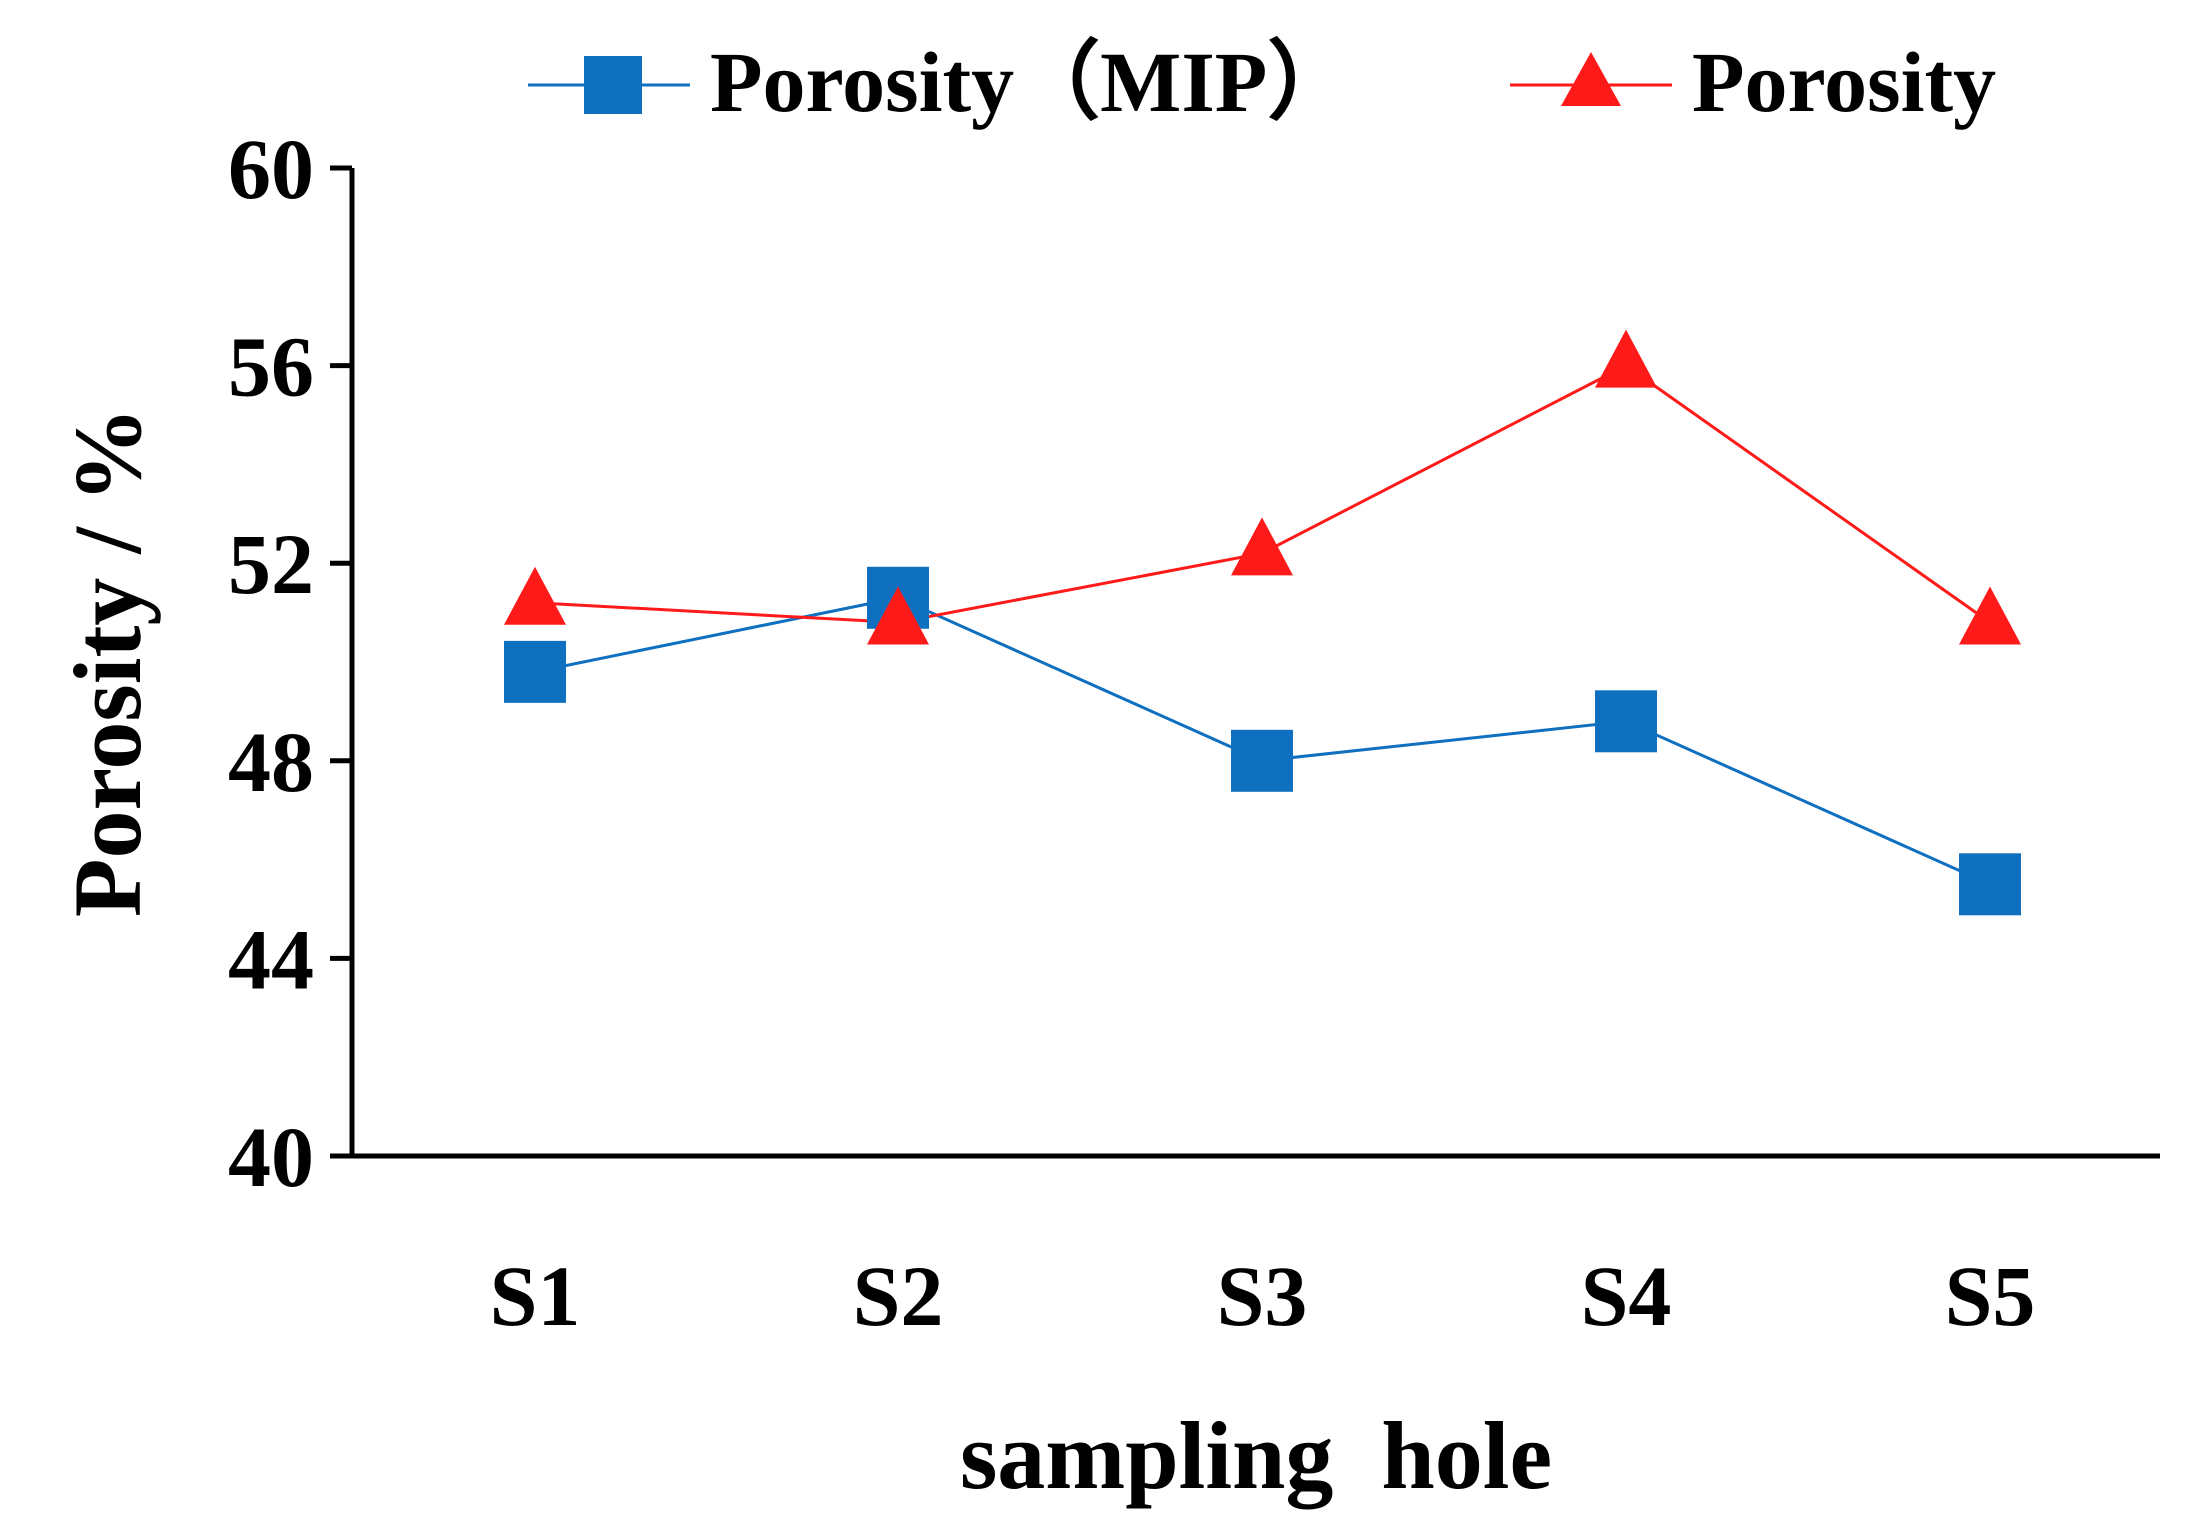  What do you see at coordinates (1262, 760) in the screenshot?
I see `data-point-porosity-mip-s3` at bounding box center [1262, 760].